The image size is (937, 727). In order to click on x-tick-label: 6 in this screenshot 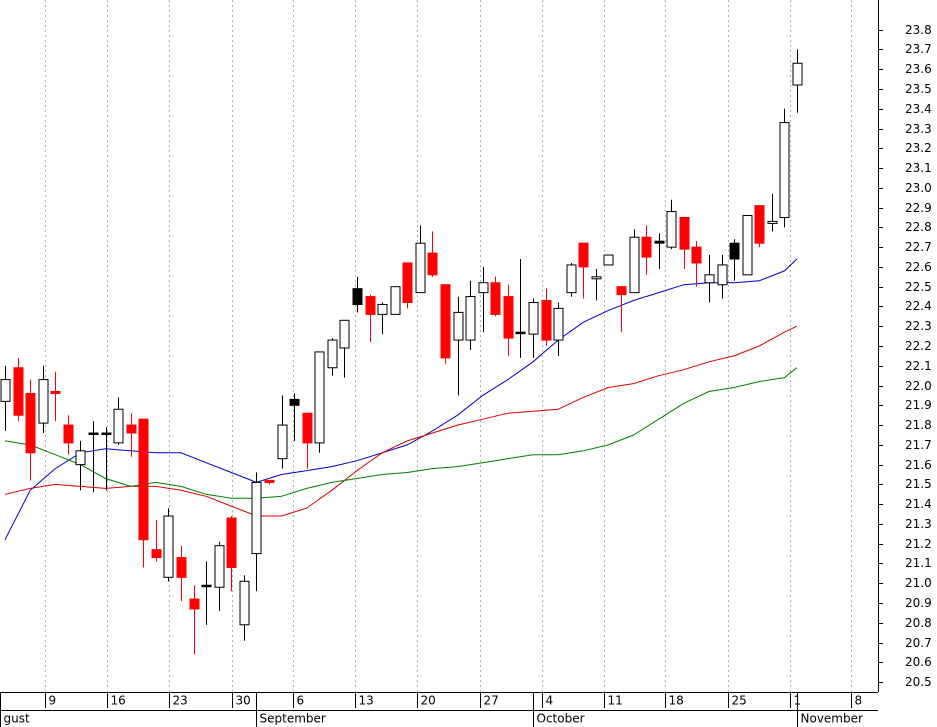, I will do `click(301, 701)`.